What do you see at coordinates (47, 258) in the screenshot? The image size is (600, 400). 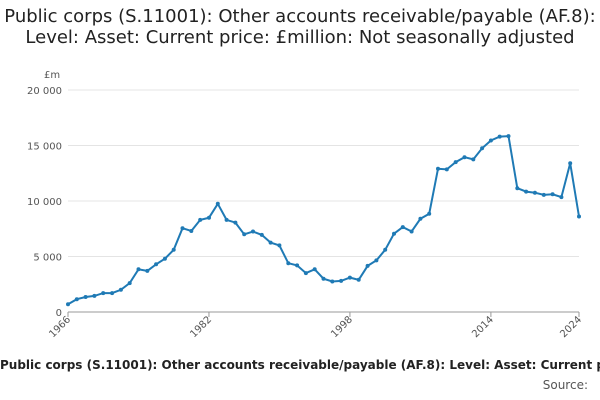 I see `y-tick-label: 5 000` at bounding box center [47, 258].